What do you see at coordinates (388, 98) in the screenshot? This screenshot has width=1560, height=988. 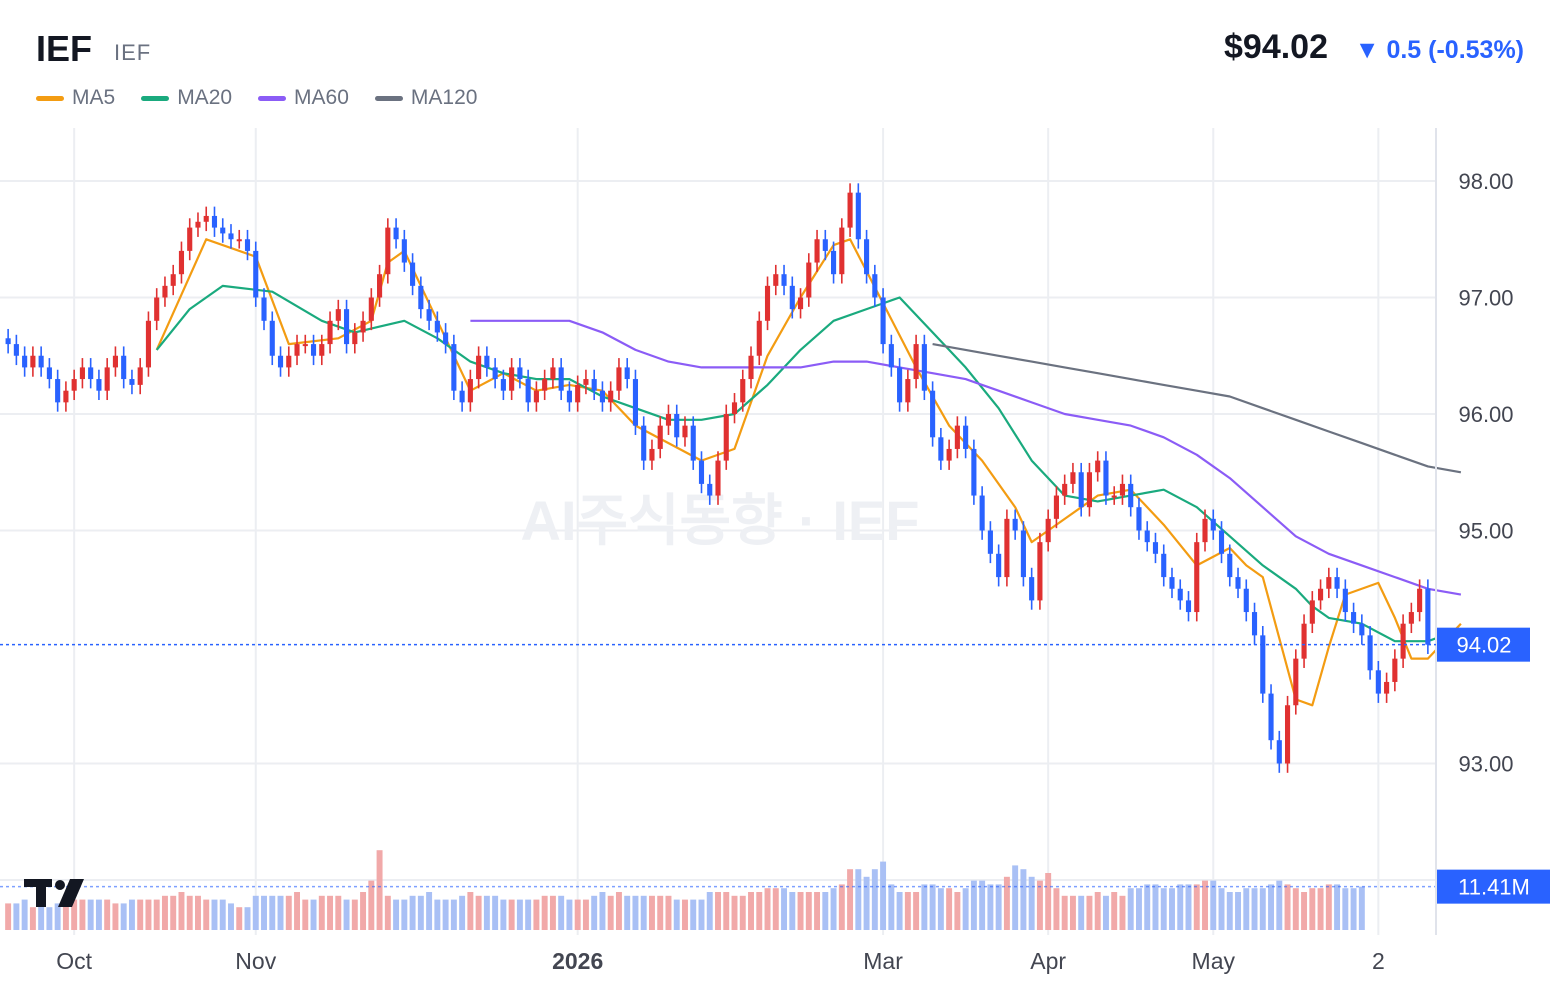 I see `legend-swatch-ma120` at bounding box center [388, 98].